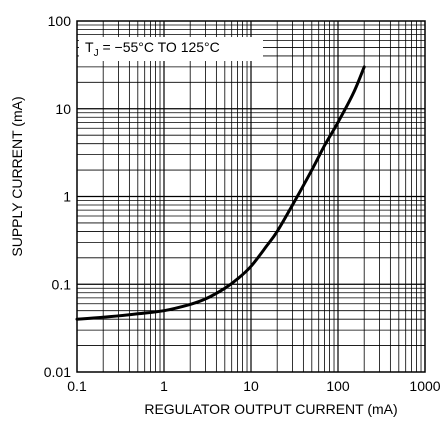 The height and width of the screenshot is (421, 448). I want to click on annotation-background, so click(171, 49).